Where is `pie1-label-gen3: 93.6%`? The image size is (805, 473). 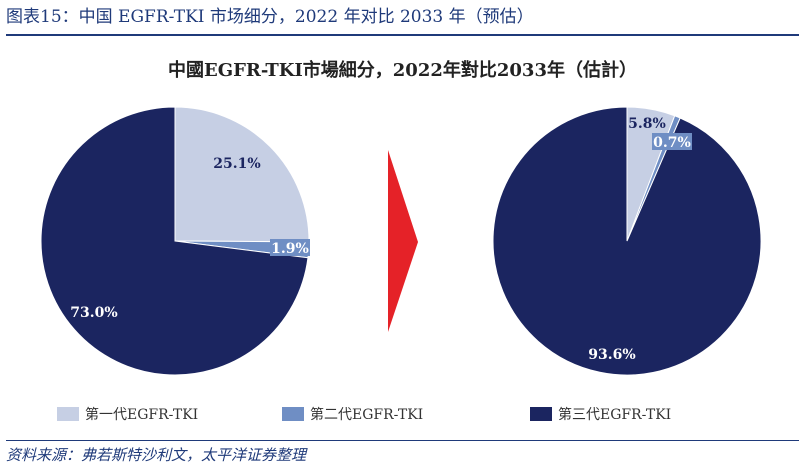
pie1-label-gen3: 93.6% is located at coordinates (611, 355).